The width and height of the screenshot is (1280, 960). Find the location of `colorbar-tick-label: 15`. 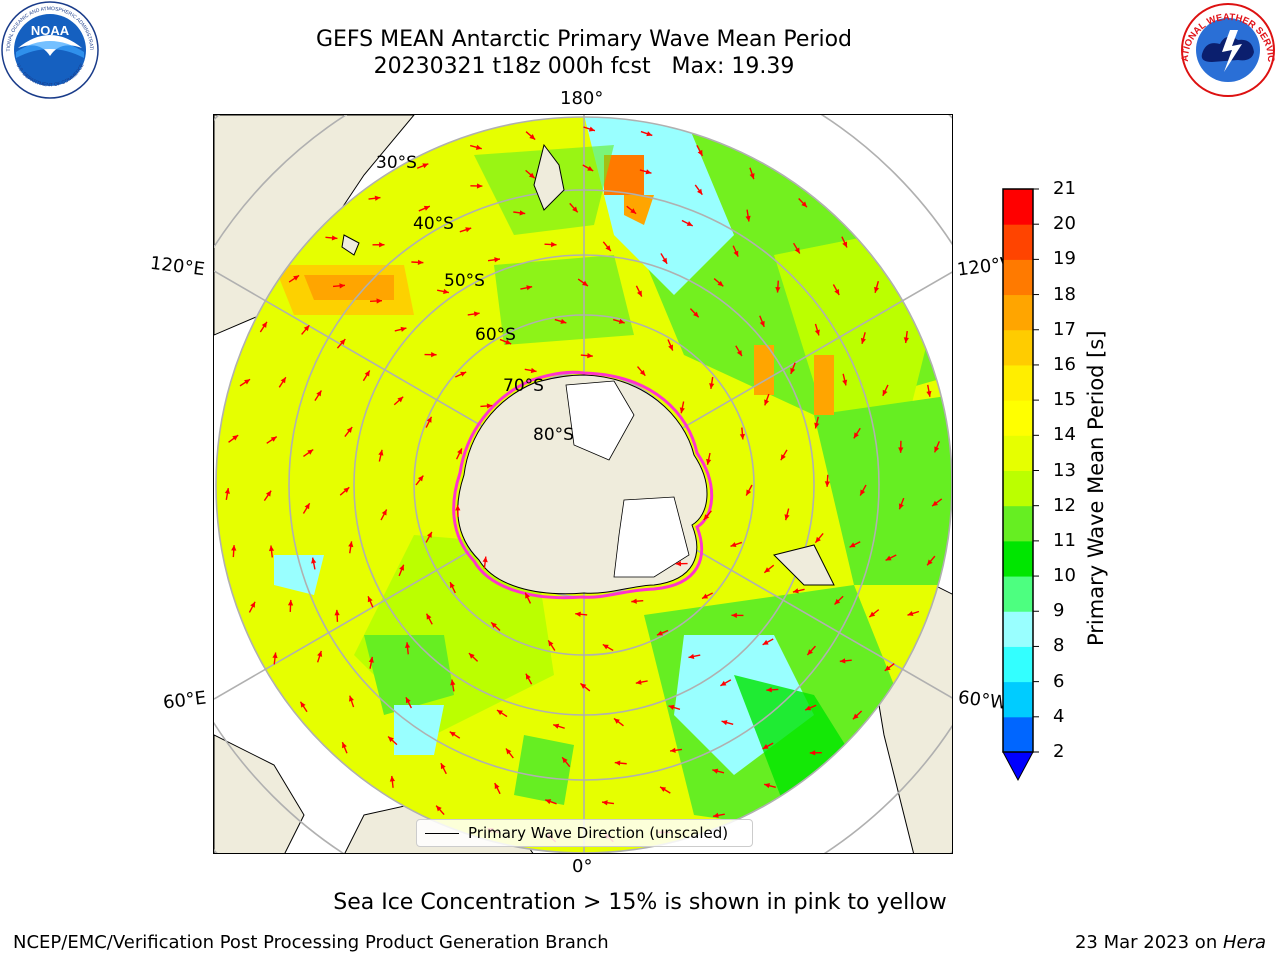

colorbar-tick-label: 15 is located at coordinates (1064, 400).